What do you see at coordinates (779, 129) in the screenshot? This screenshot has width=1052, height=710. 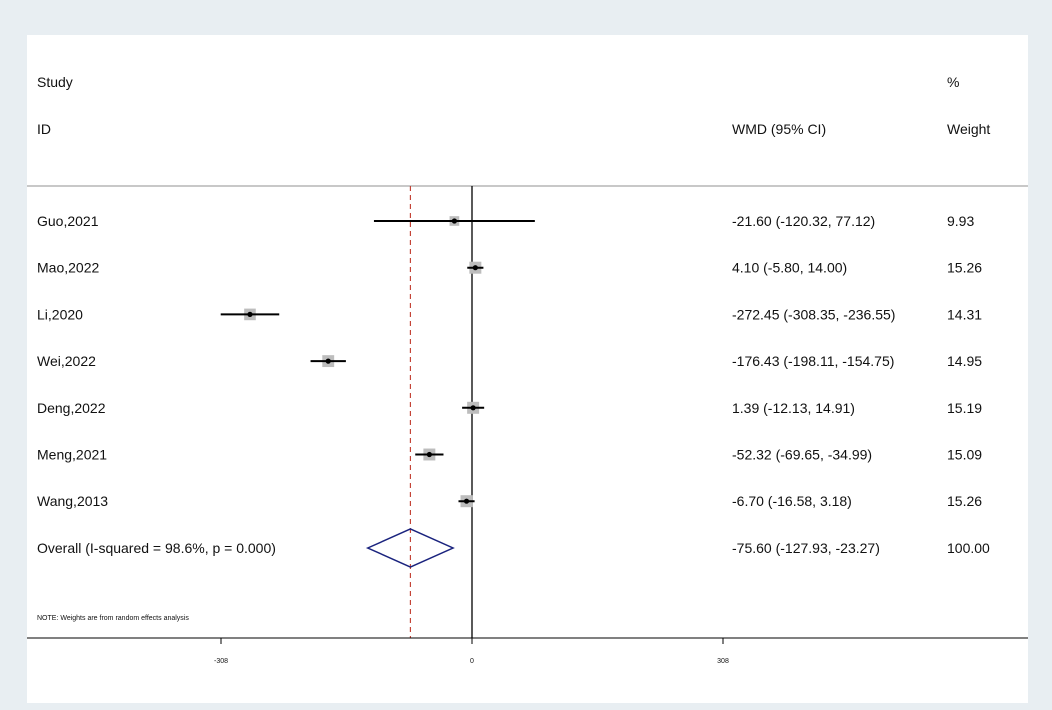 I see `header-effect: WMD (95% CI)` at bounding box center [779, 129].